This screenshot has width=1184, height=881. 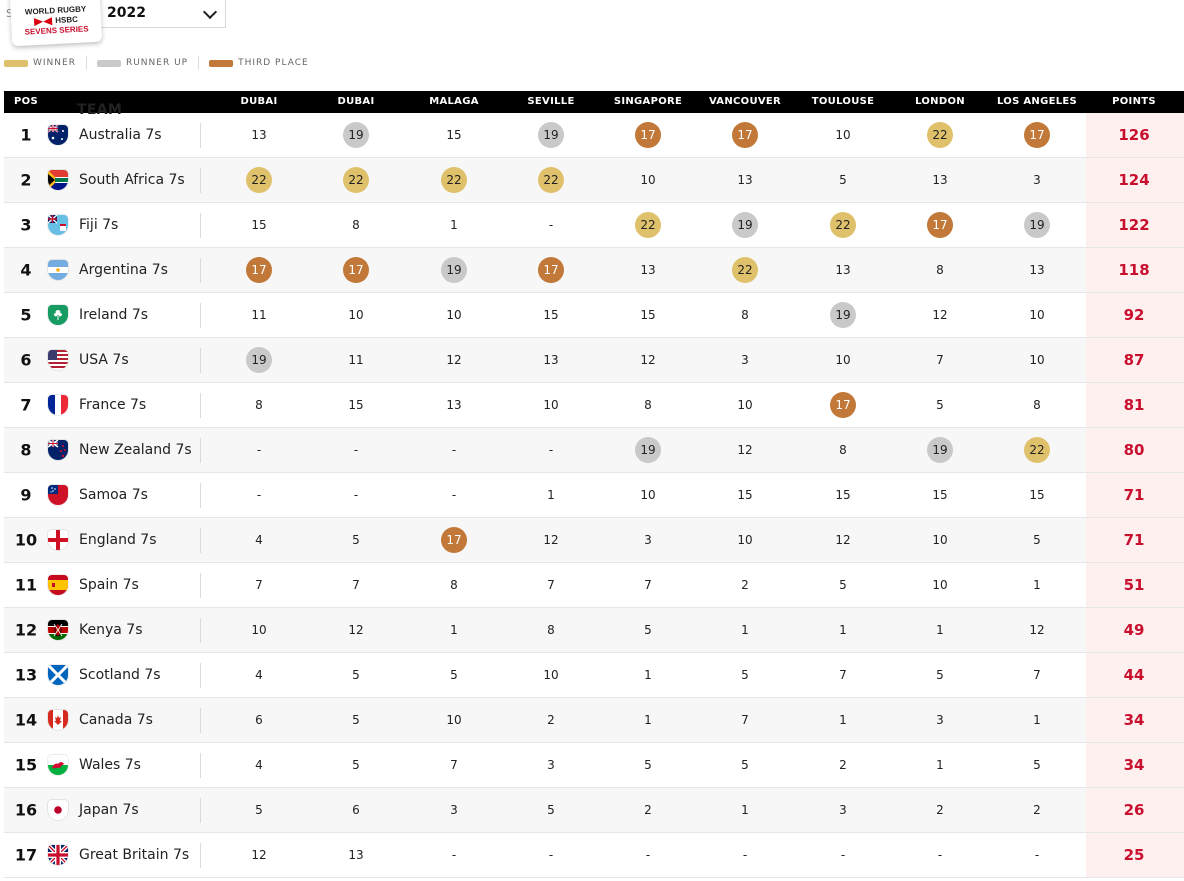 I want to click on total-points: 25, so click(x=1134, y=855).